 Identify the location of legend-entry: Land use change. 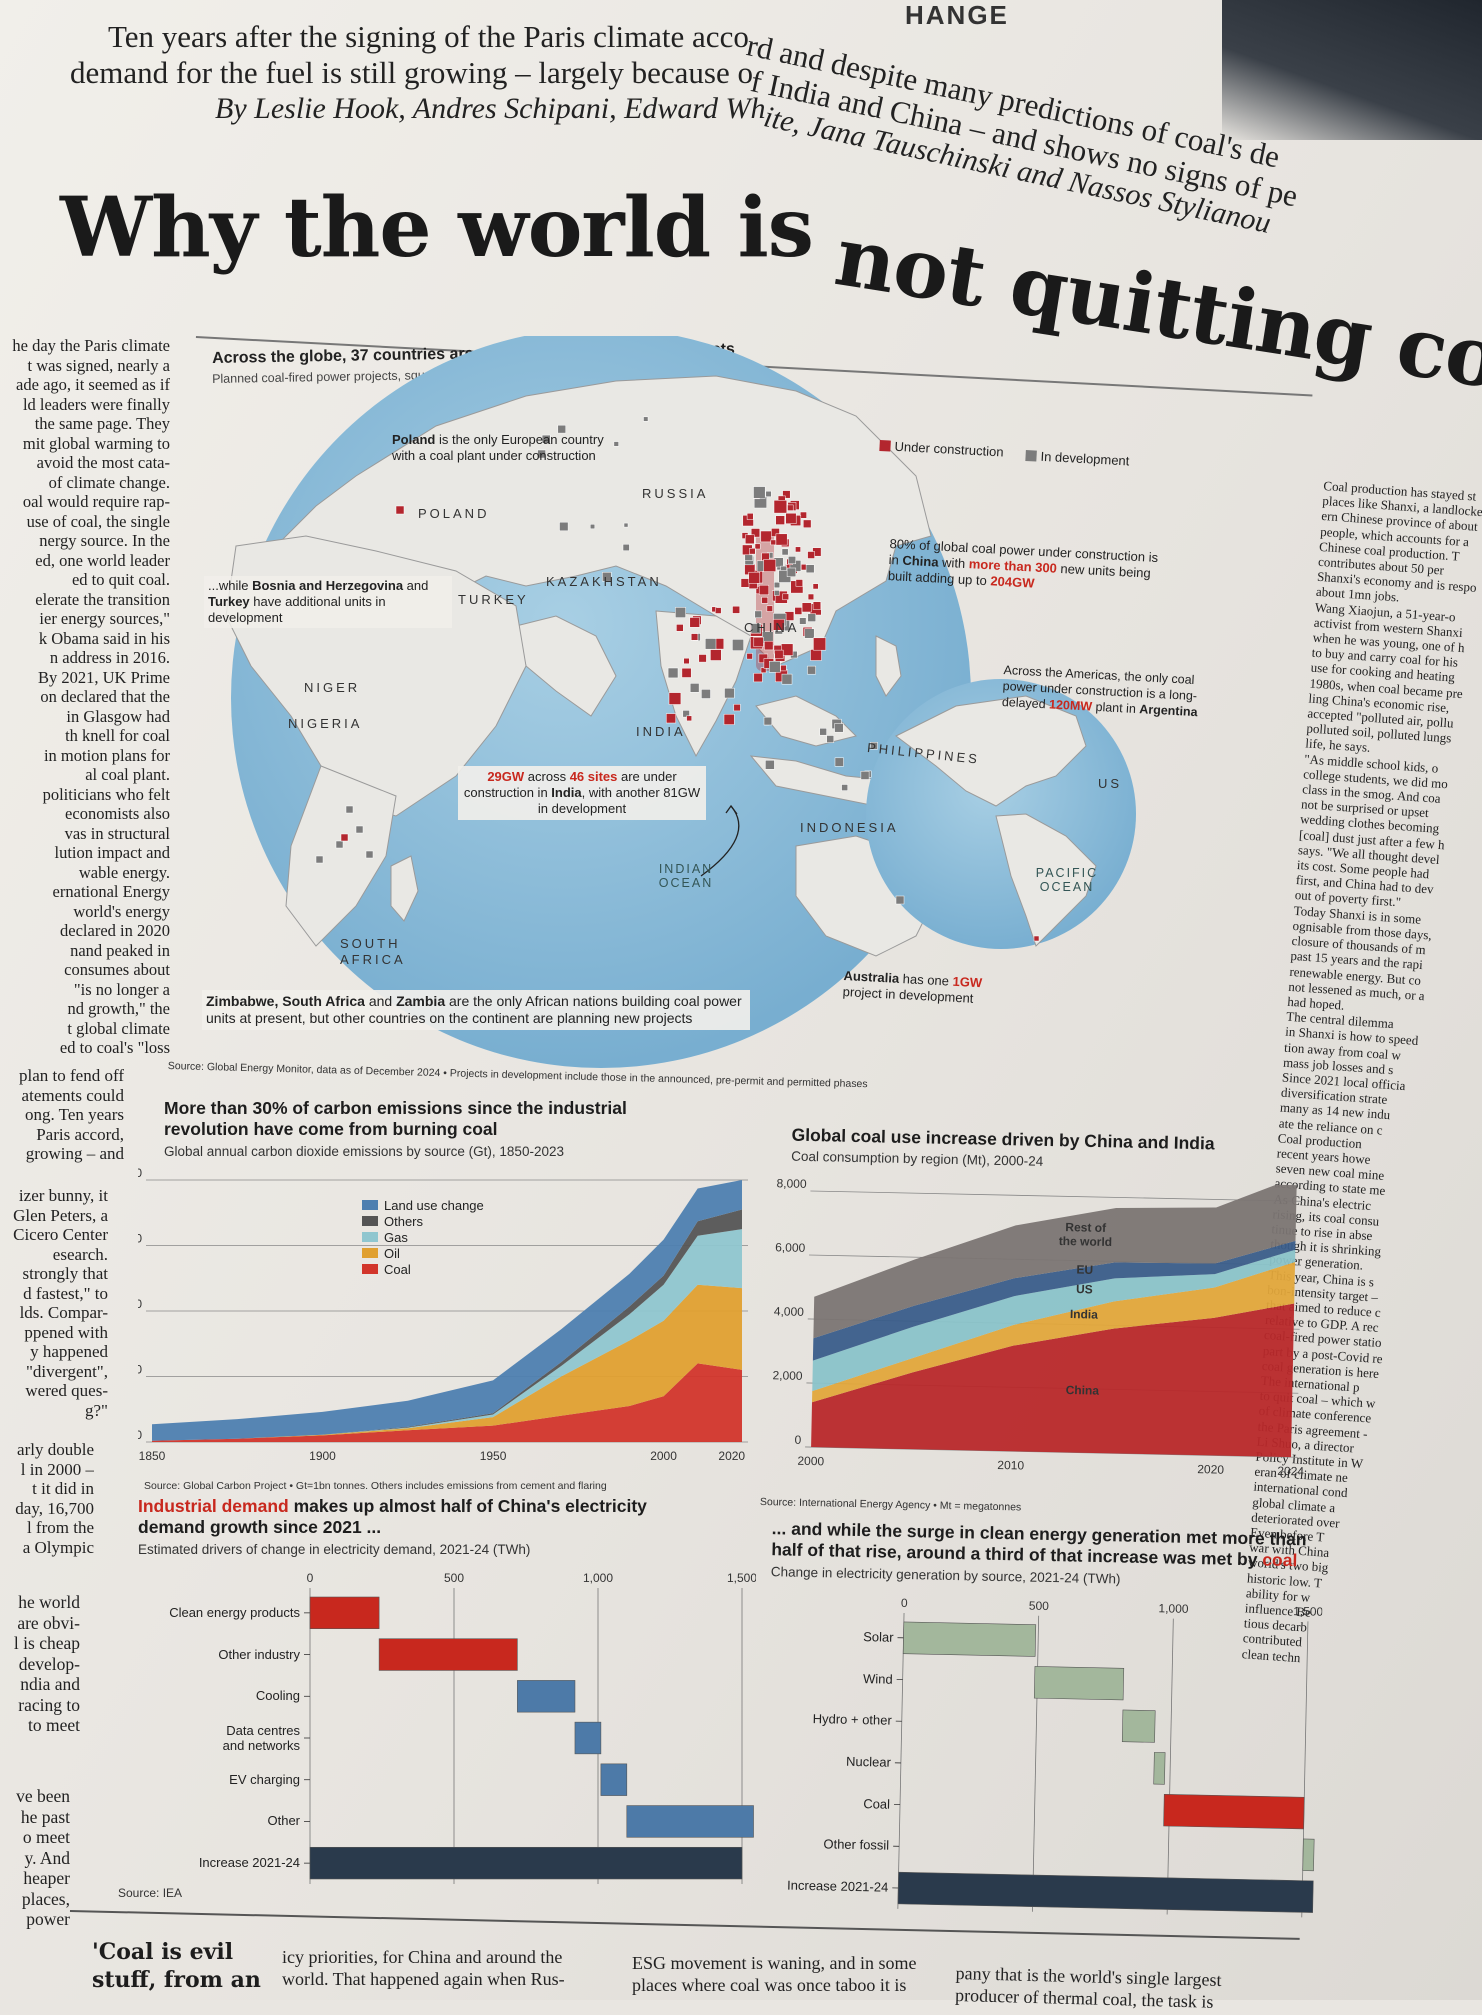
(423, 1206).